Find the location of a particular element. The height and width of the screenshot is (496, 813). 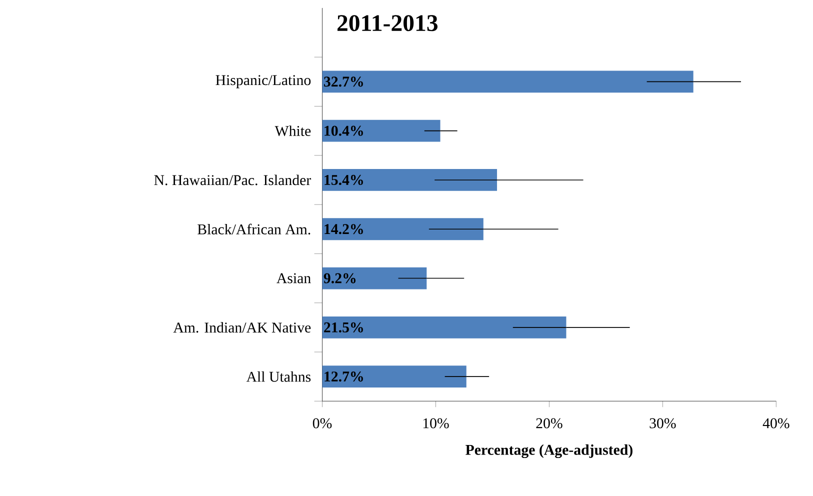

x-tick-label: 0% is located at coordinates (322, 423).